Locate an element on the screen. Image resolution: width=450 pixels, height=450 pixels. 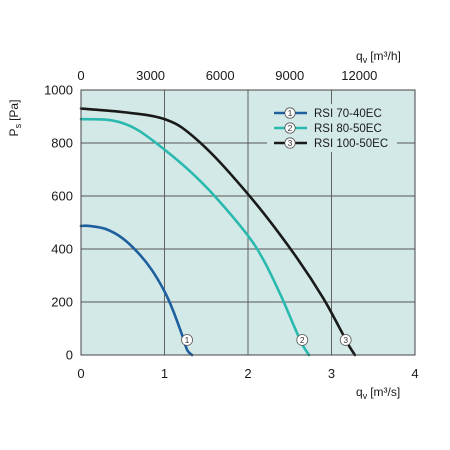
y-axis-title-prefix: P is located at coordinates (14, 132).